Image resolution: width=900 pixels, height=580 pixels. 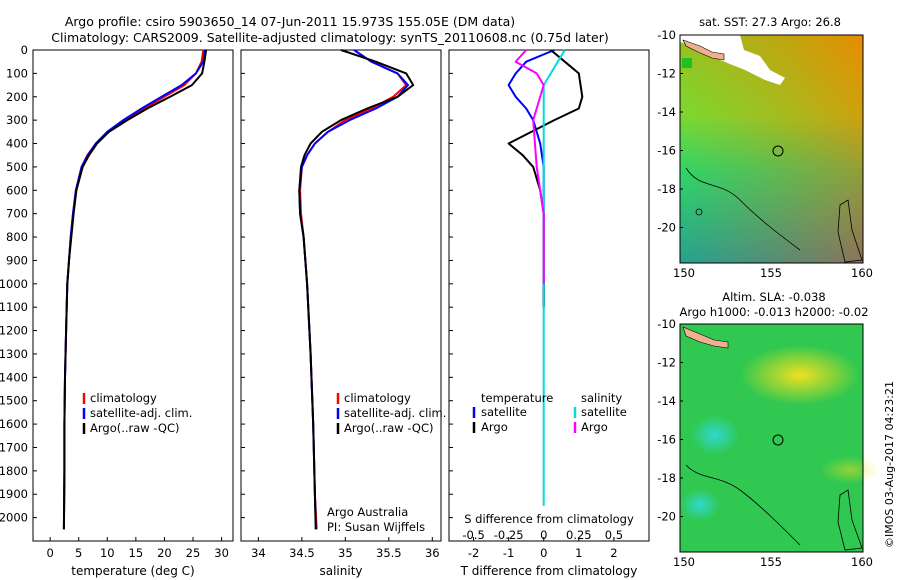 I want to click on legend-temp-satellite: satellite, so click(x=504, y=412).